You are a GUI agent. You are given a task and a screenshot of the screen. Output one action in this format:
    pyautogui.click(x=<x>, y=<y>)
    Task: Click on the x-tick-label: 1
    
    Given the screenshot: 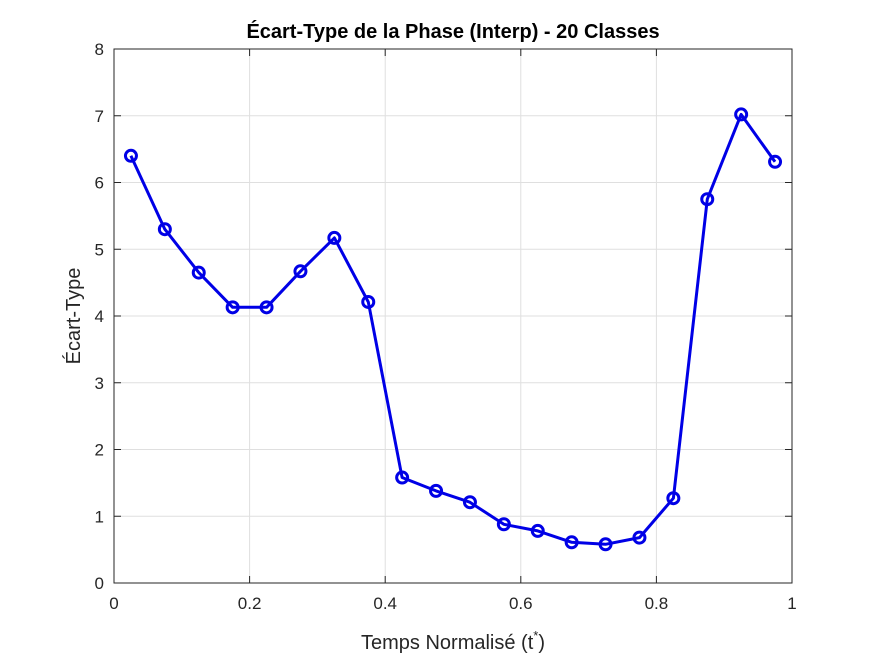 What is the action you would take?
    pyautogui.click(x=791, y=603)
    